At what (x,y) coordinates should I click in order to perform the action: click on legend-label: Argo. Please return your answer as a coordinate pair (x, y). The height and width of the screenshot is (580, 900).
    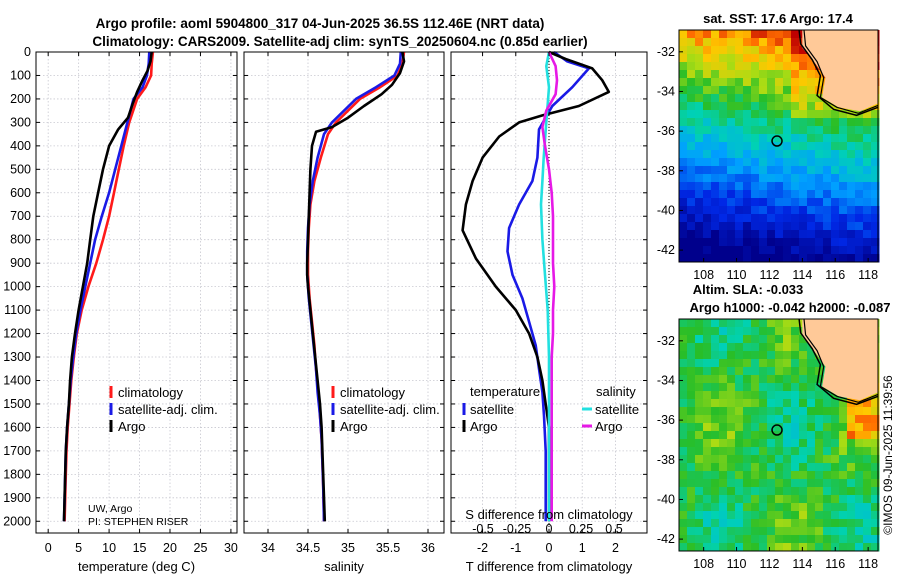
    Looking at the image, I should click on (483, 426).